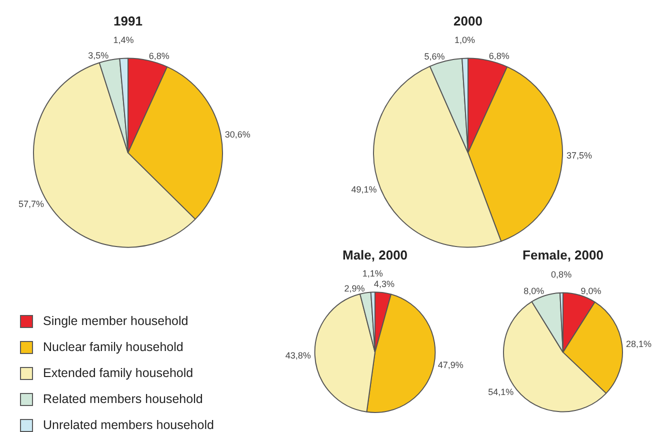 The height and width of the screenshot is (432, 657). Describe the element at coordinates (465, 39) in the screenshot. I see `data-label: 1,0%` at that location.